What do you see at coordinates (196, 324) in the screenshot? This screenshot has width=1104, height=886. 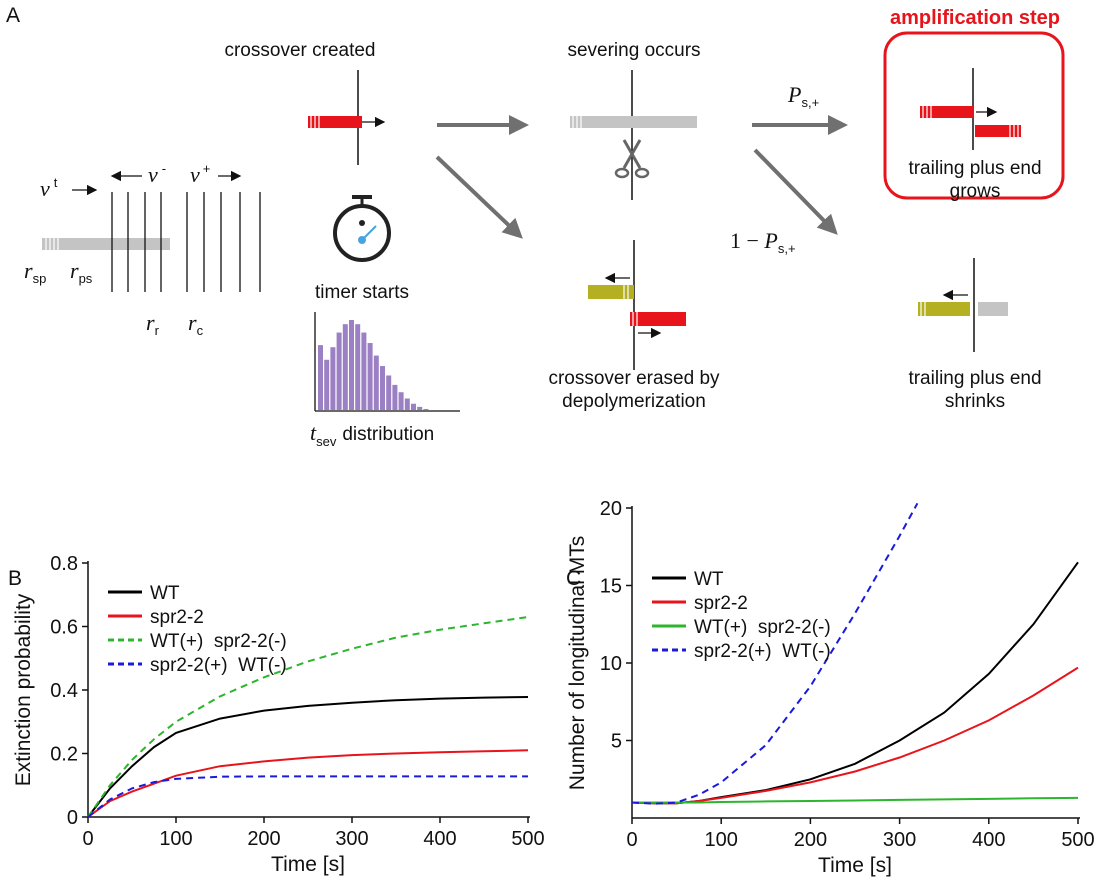 I see `r-c: rc` at bounding box center [196, 324].